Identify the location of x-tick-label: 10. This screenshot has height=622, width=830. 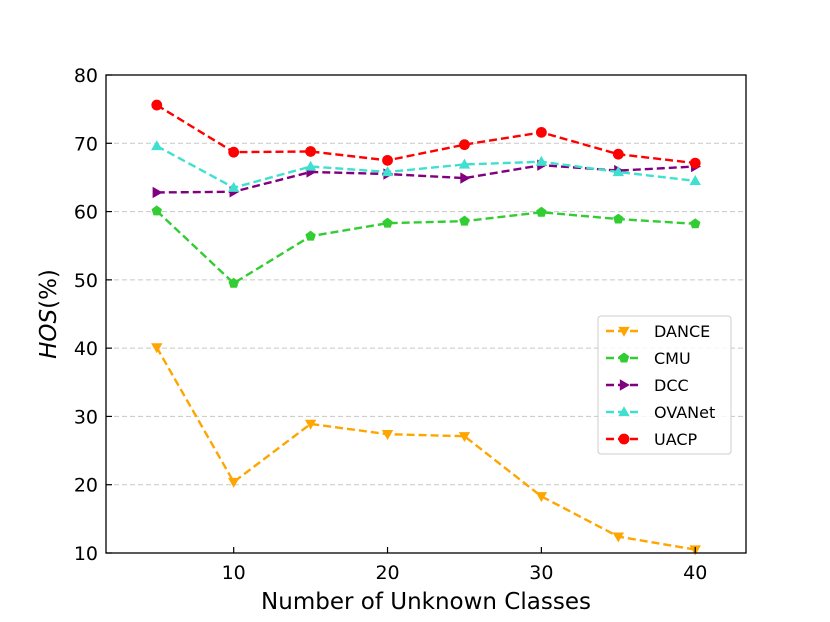
(234, 573).